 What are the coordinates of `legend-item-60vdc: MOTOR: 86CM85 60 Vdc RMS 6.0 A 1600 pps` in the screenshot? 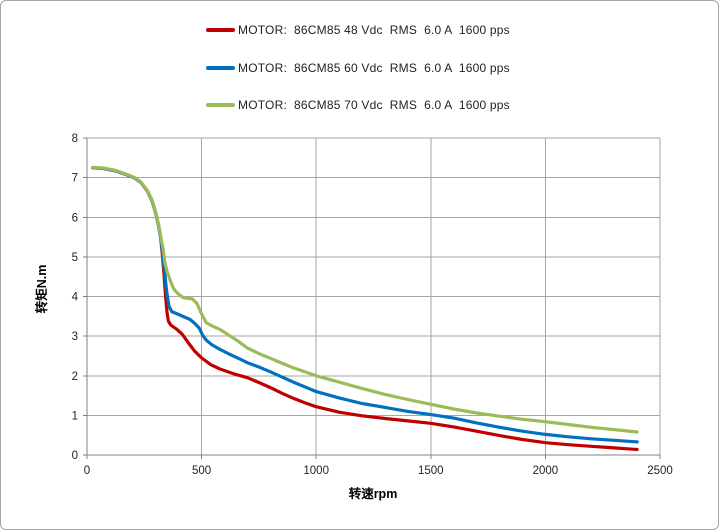 It's located at (358, 68).